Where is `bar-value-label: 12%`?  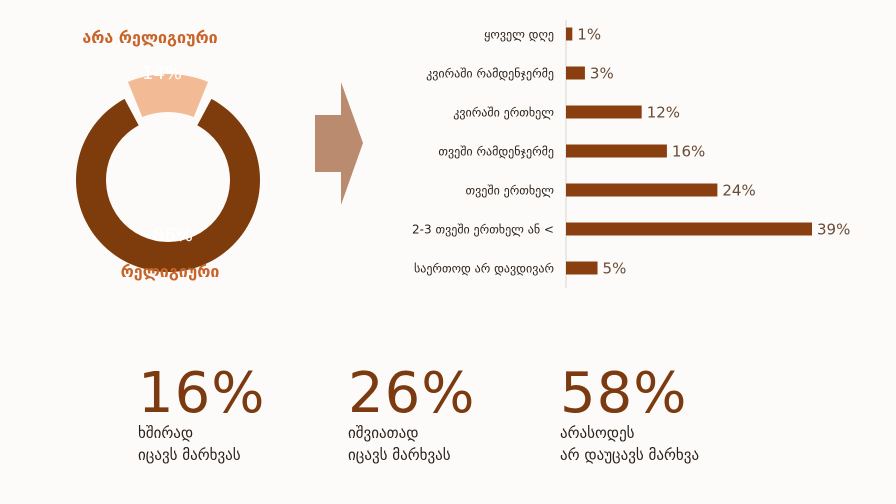
bar-value-label: 12% is located at coordinates (663, 113).